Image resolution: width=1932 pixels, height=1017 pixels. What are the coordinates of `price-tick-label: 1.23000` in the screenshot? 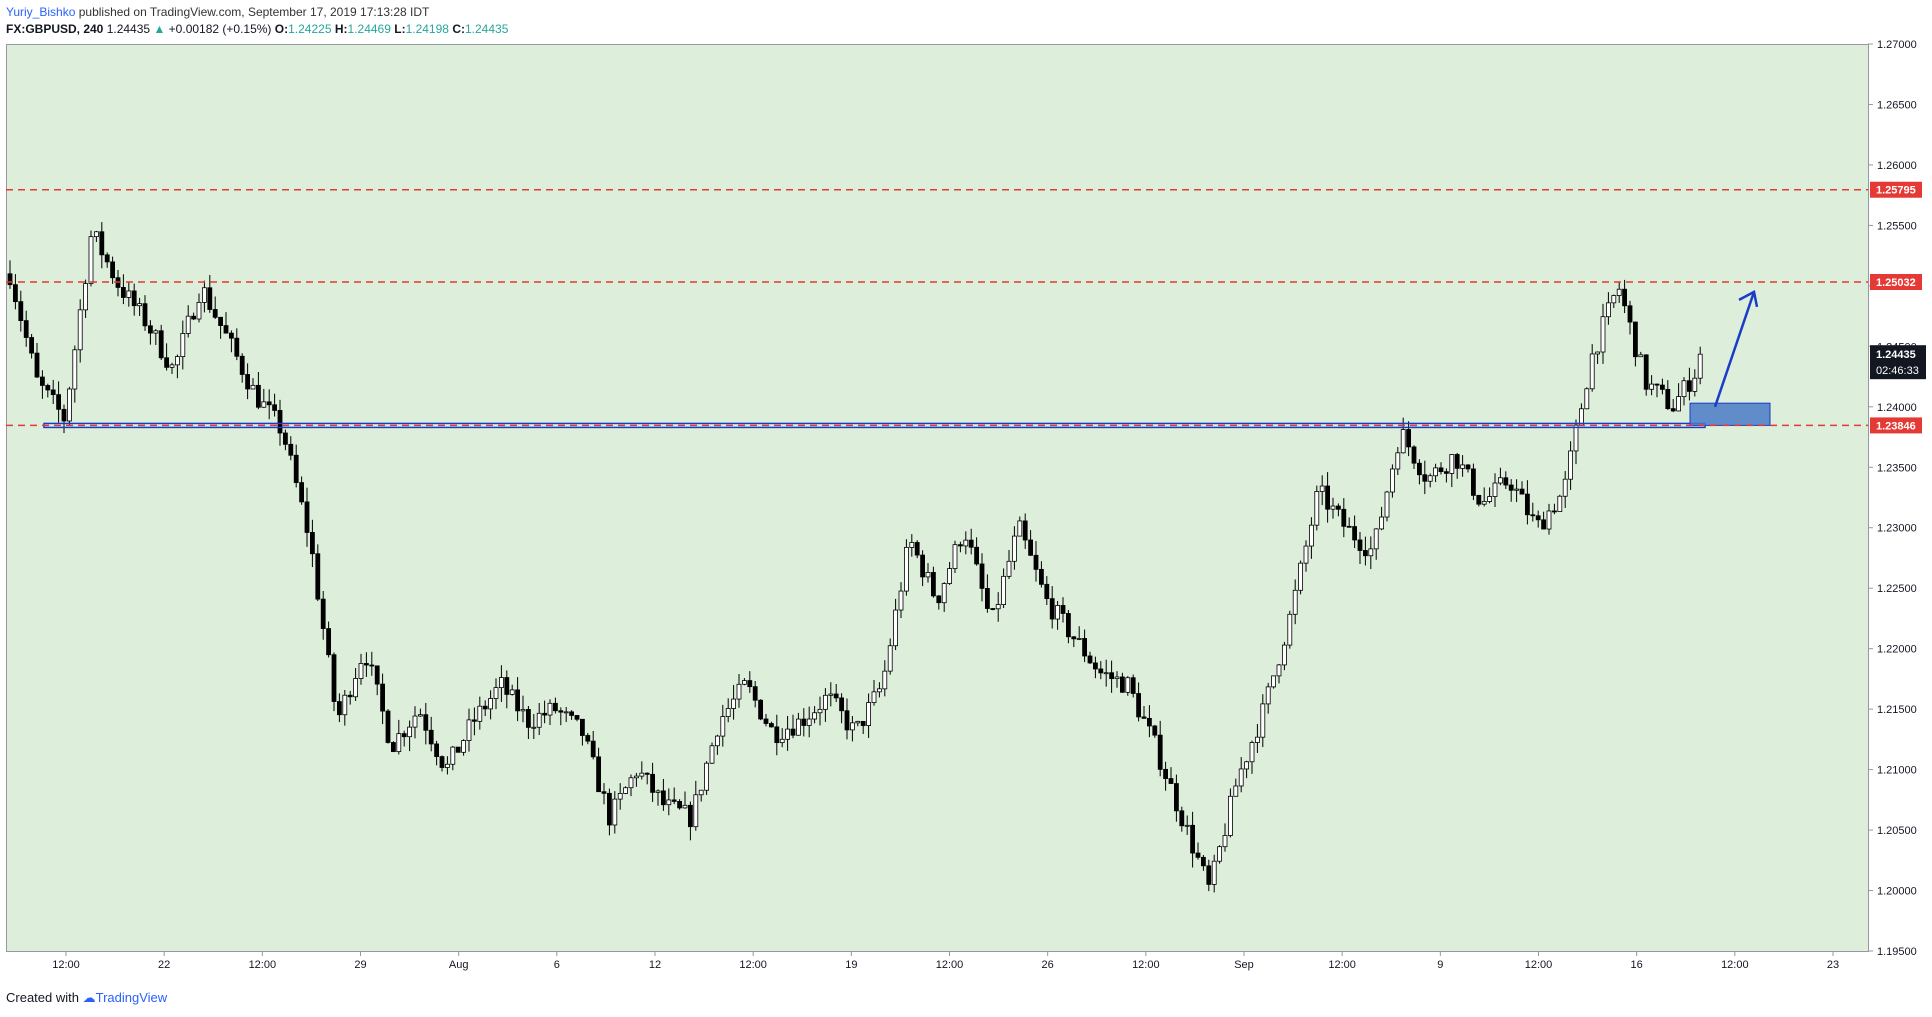 It's located at (1897, 529).